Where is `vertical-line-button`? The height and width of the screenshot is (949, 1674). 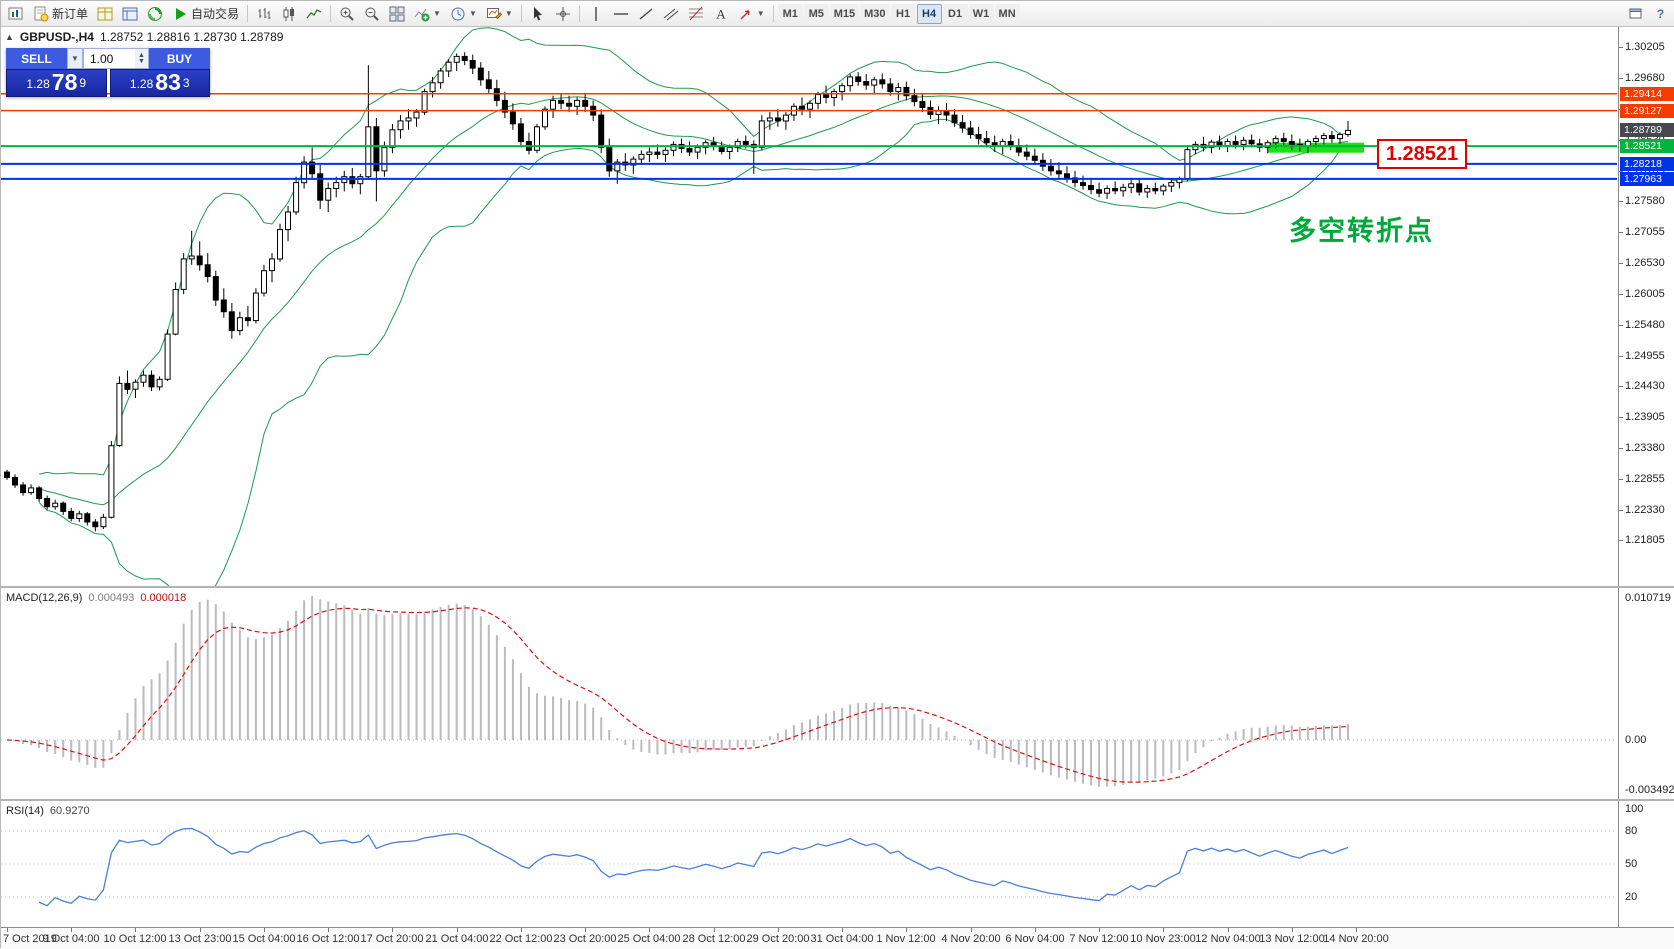 vertical-line-button is located at coordinates (596, 14).